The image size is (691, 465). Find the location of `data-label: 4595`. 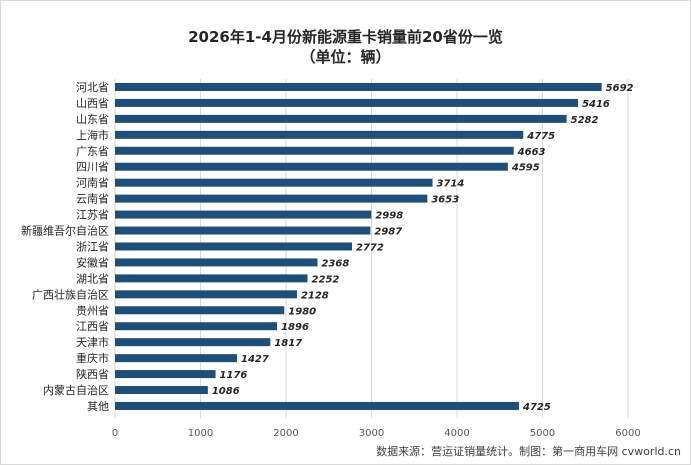

data-label: 4595 is located at coordinates (525, 168).